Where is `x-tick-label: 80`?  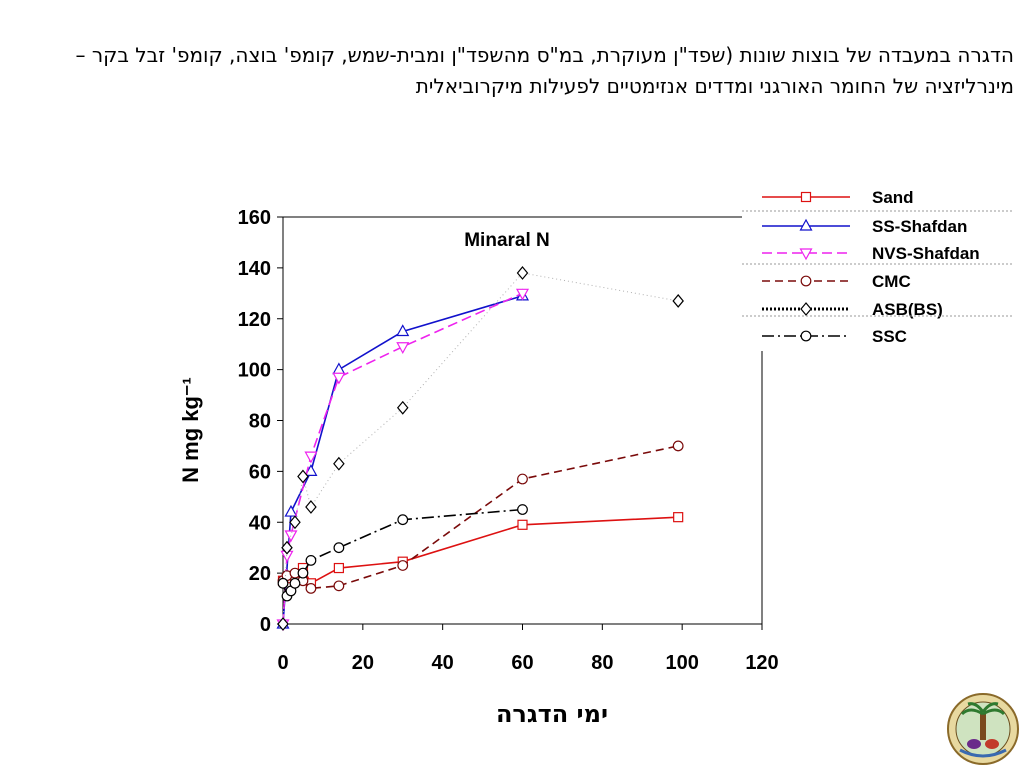
x-tick-label: 80 is located at coordinates (602, 663).